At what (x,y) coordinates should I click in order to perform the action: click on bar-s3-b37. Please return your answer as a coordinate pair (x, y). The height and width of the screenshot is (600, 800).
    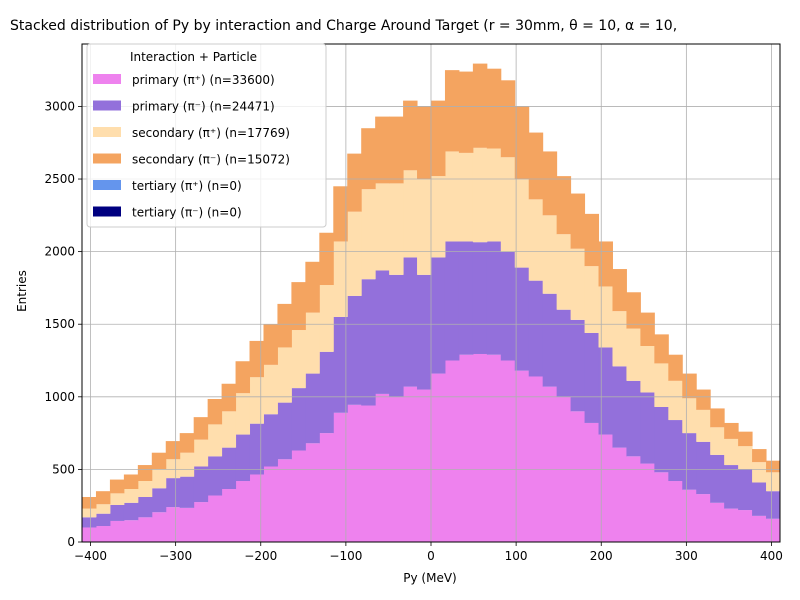
    Looking at the image, I should click on (605, 264).